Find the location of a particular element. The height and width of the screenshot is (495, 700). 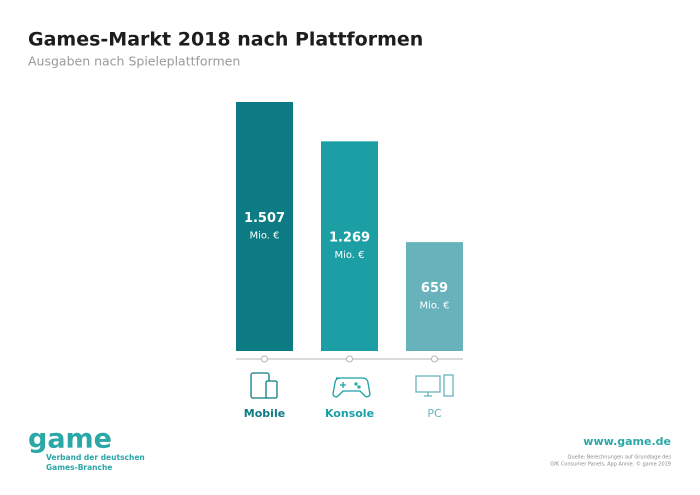

source: Quelle: Berechnungen auf Grundlage des is located at coordinates (620, 458).